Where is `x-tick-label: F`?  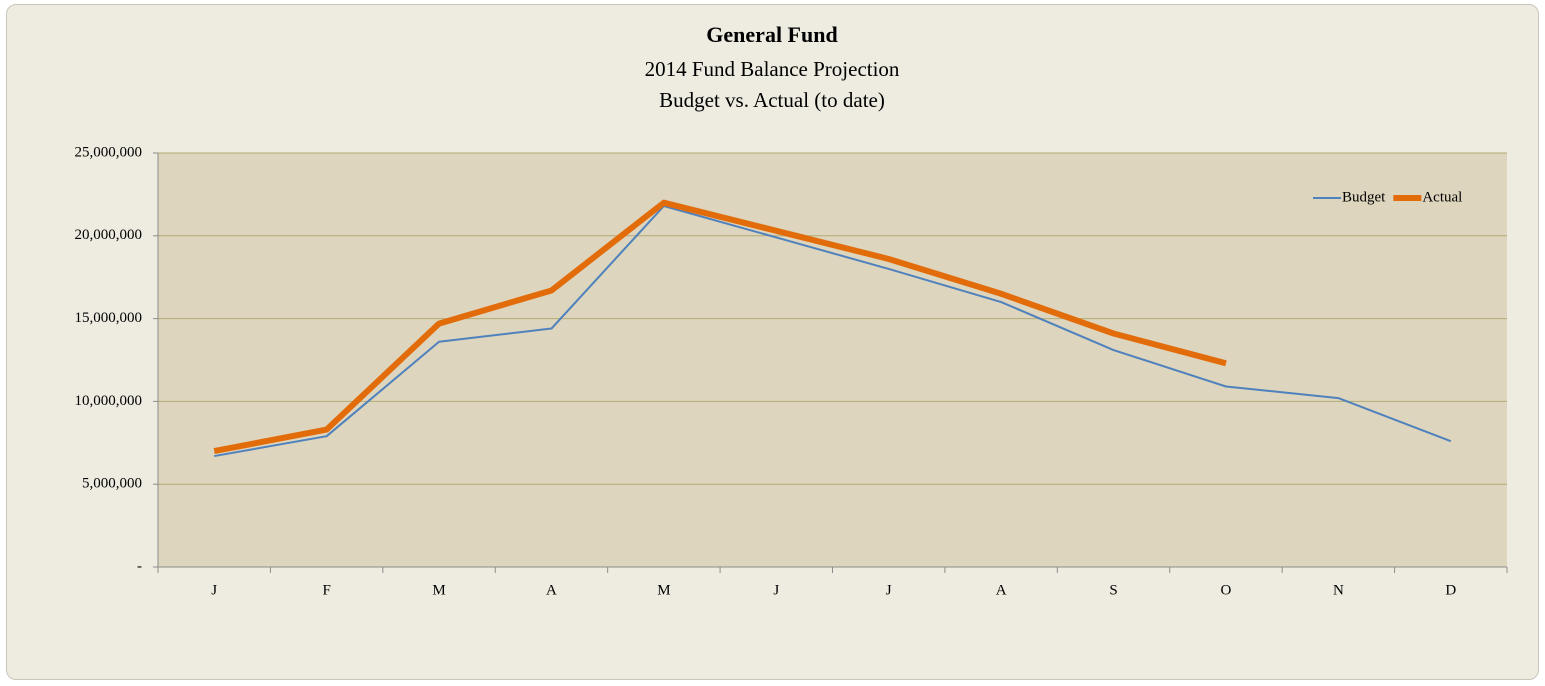 x-tick-label: F is located at coordinates (326, 590).